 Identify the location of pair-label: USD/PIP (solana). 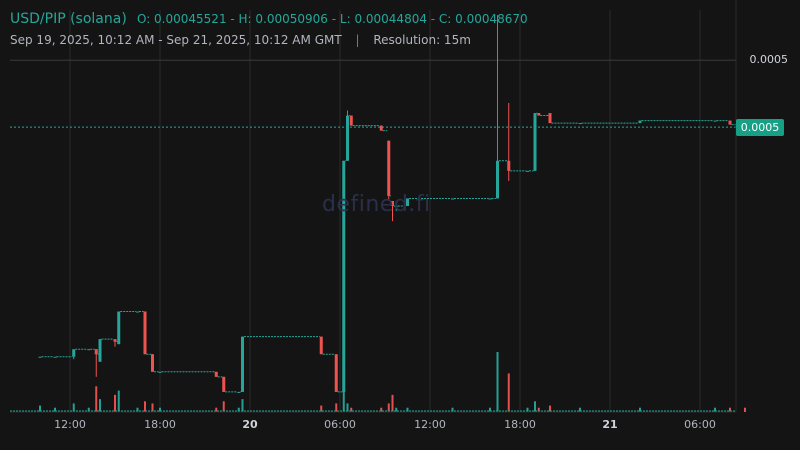
(68, 19).